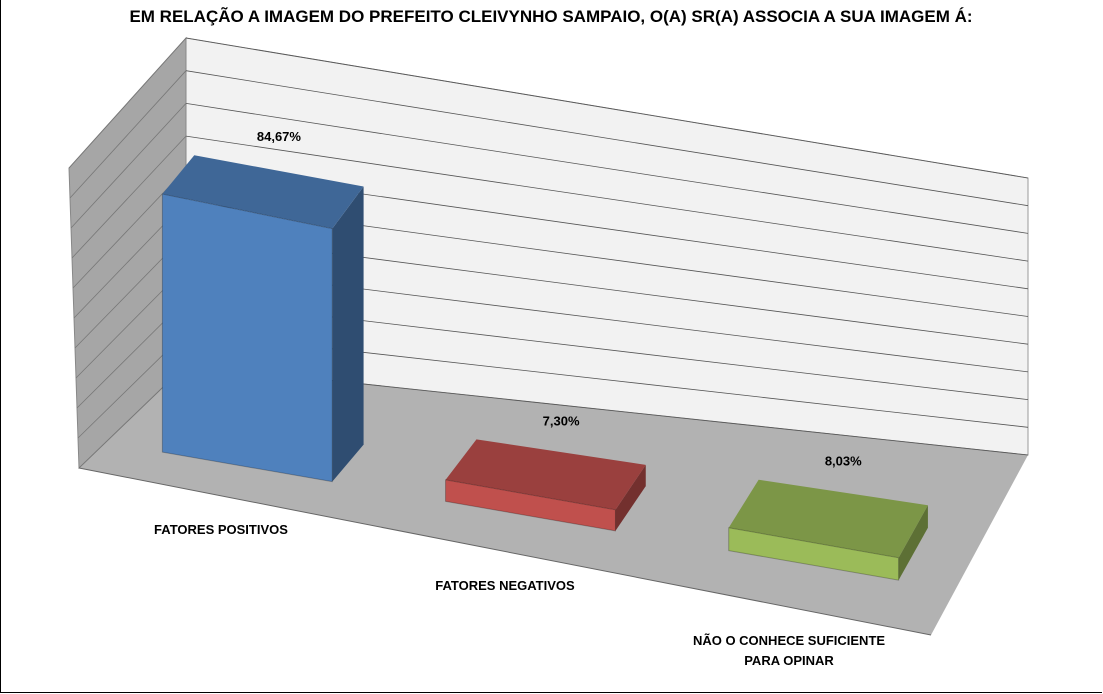  What do you see at coordinates (279, 136) in the screenshot?
I see `value-label: 84,67%` at bounding box center [279, 136].